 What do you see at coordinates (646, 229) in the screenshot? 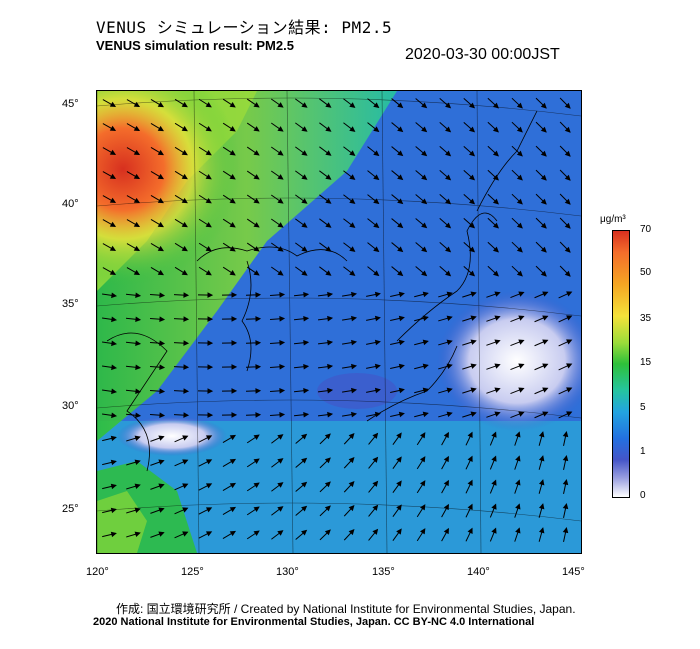
I see `colorbar-tick-70: 70` at bounding box center [646, 229].